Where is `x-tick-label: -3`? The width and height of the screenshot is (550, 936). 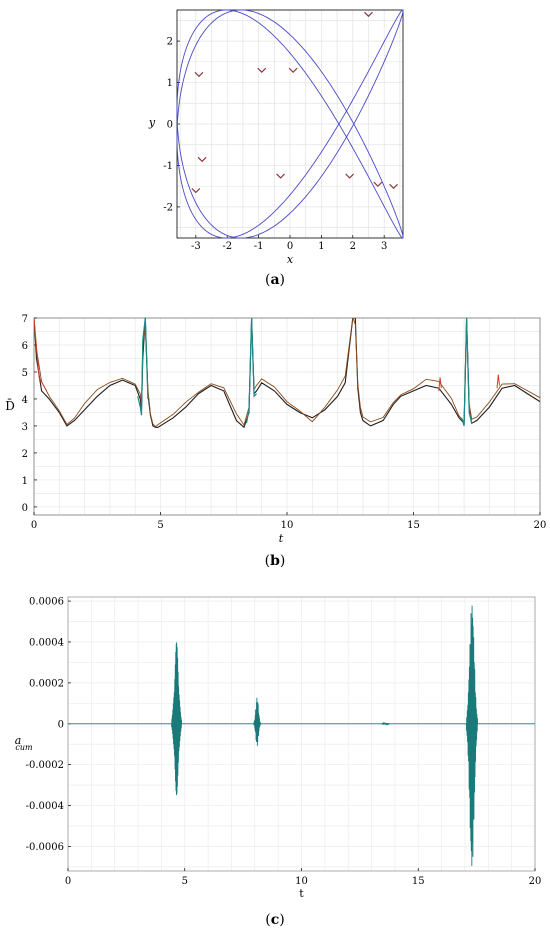 x-tick-label: -3 is located at coordinates (196, 246).